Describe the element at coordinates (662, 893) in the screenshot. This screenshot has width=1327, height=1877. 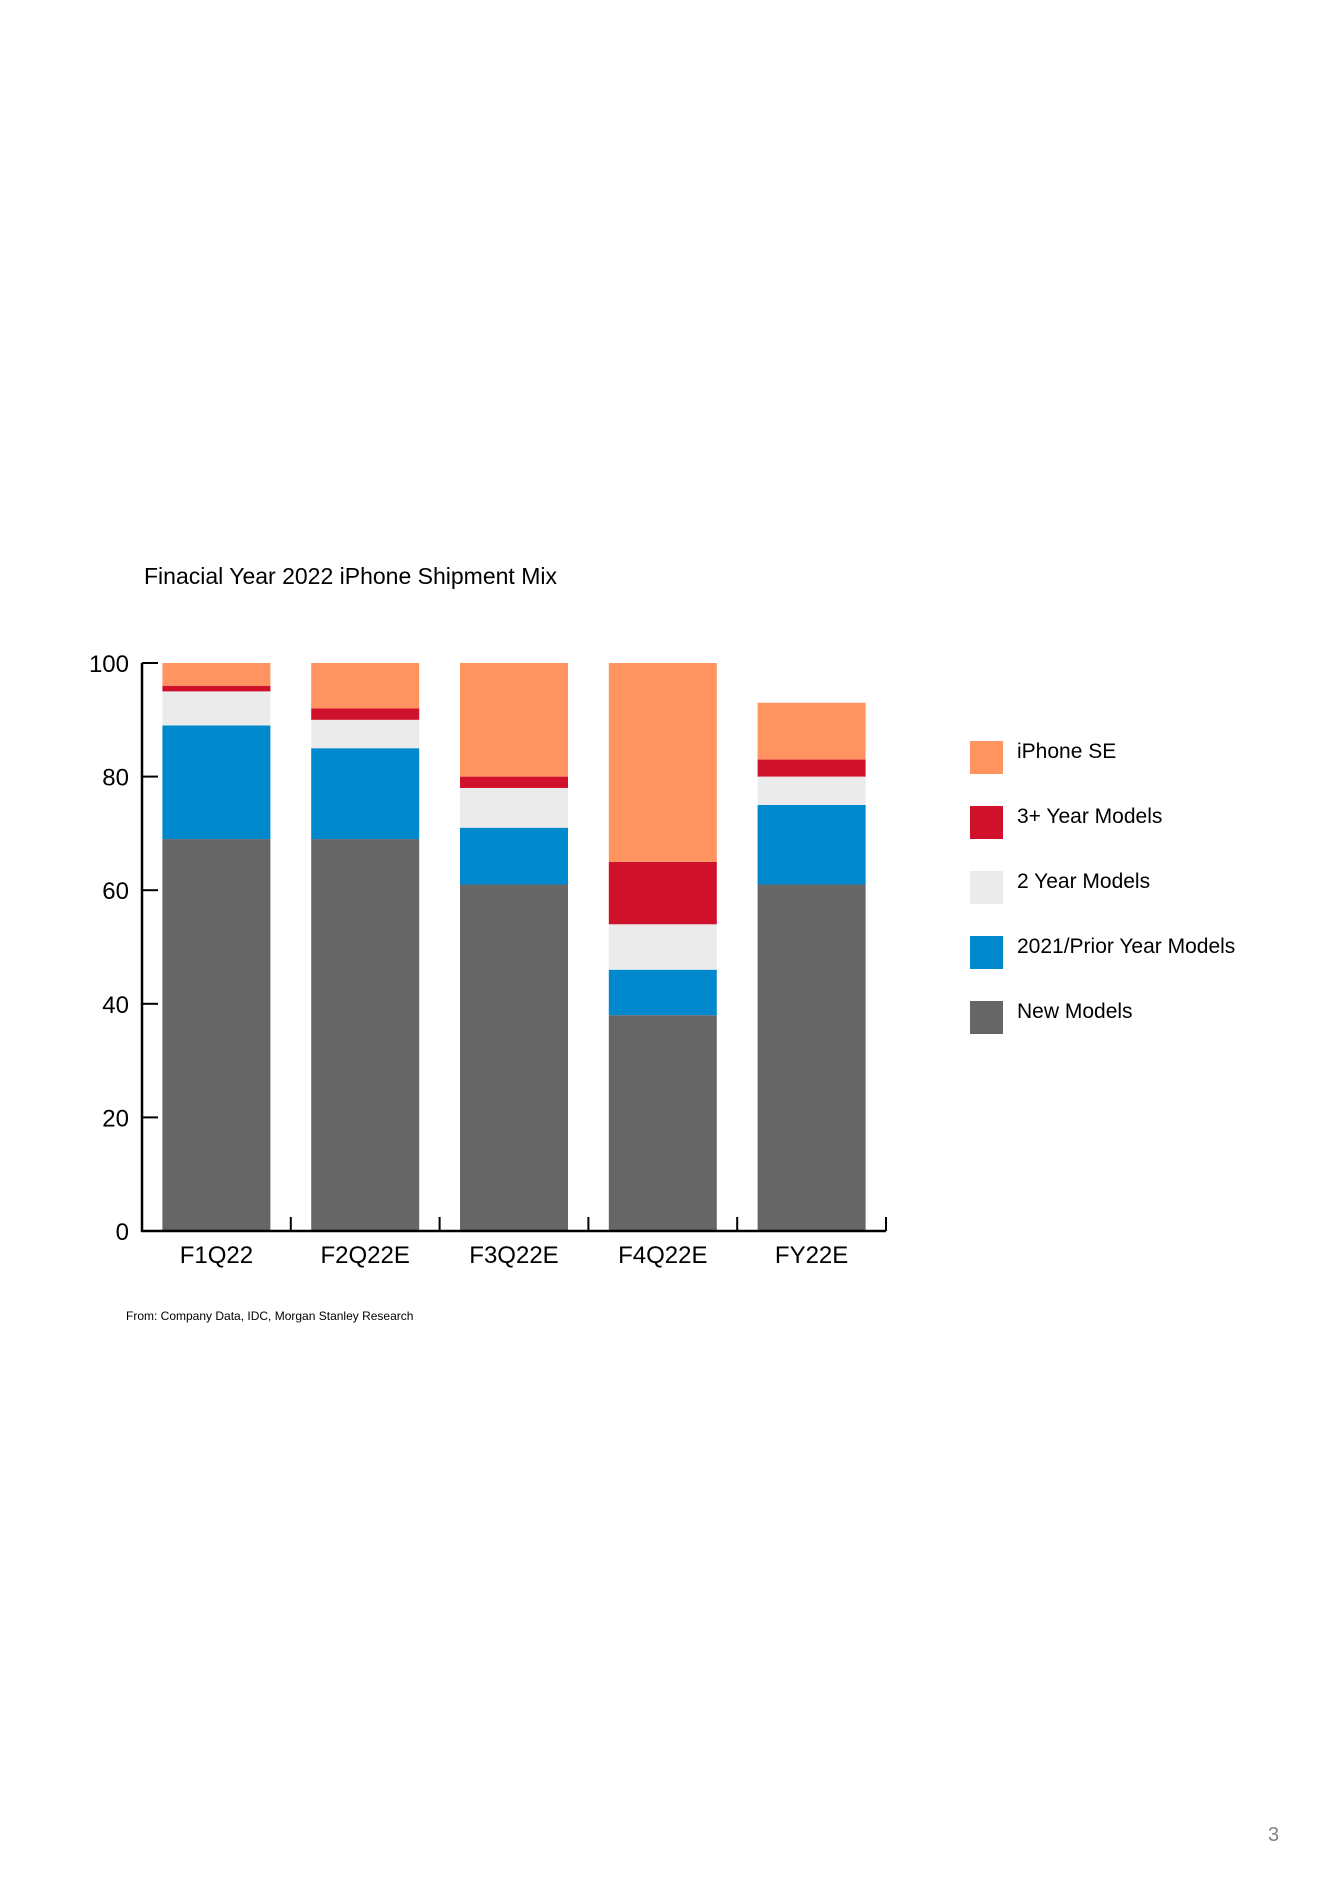
I see `bar-f4q22e-3-year-models` at that location.